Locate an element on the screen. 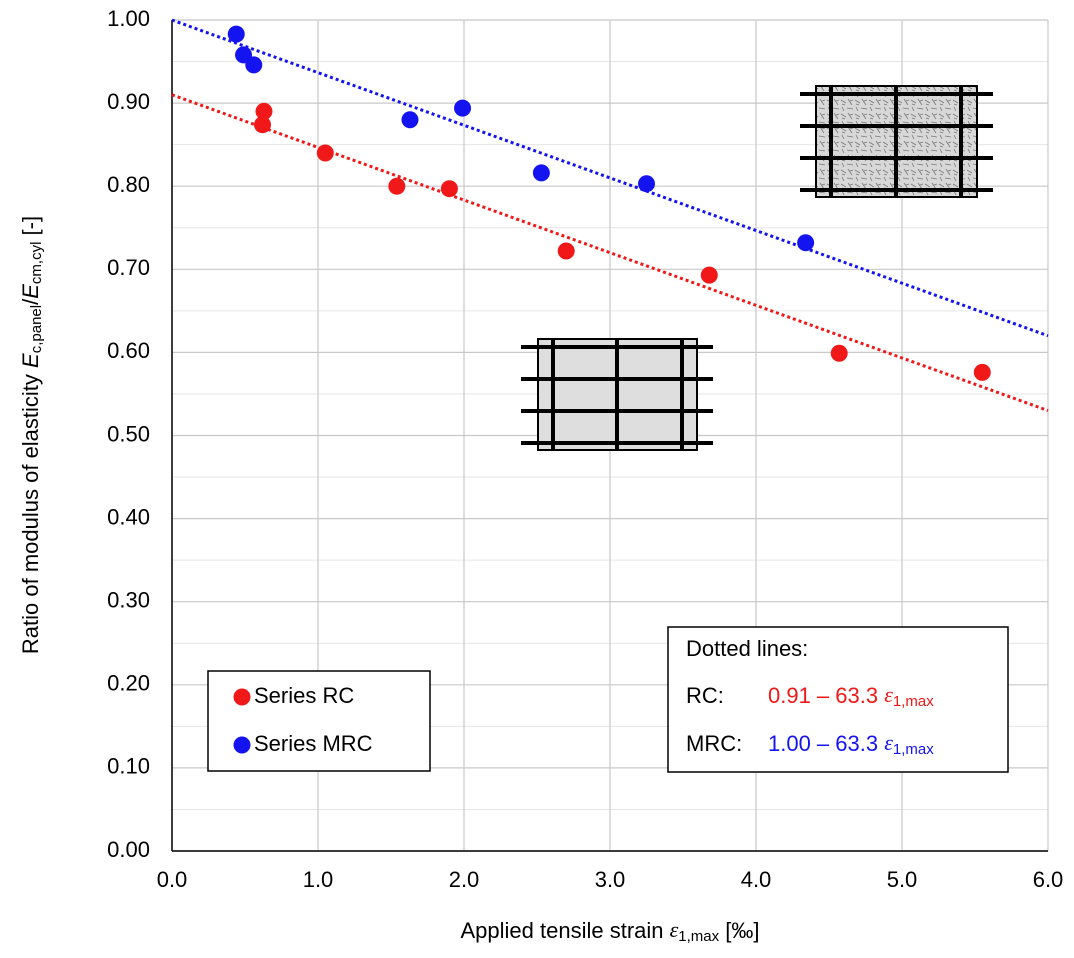 The height and width of the screenshot is (958, 1074). y-tick-label: 1.00 is located at coordinates (128, 18).